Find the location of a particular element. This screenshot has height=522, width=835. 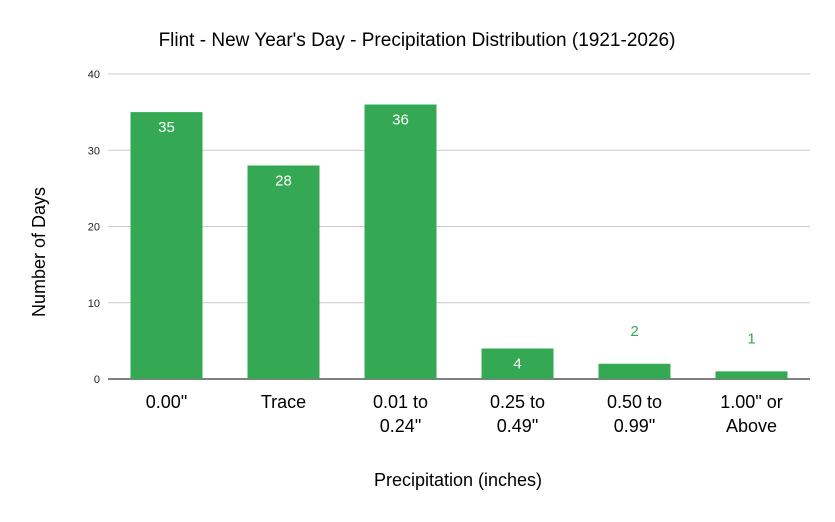

data-label: 36 is located at coordinates (400, 120).